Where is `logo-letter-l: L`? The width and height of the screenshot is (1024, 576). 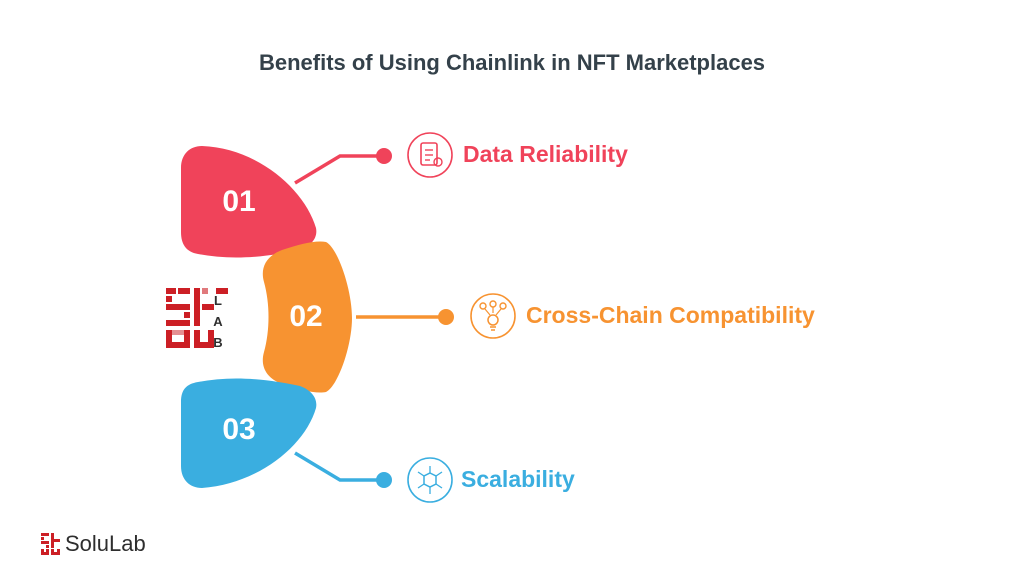
logo-letter-l: L is located at coordinates (218, 300).